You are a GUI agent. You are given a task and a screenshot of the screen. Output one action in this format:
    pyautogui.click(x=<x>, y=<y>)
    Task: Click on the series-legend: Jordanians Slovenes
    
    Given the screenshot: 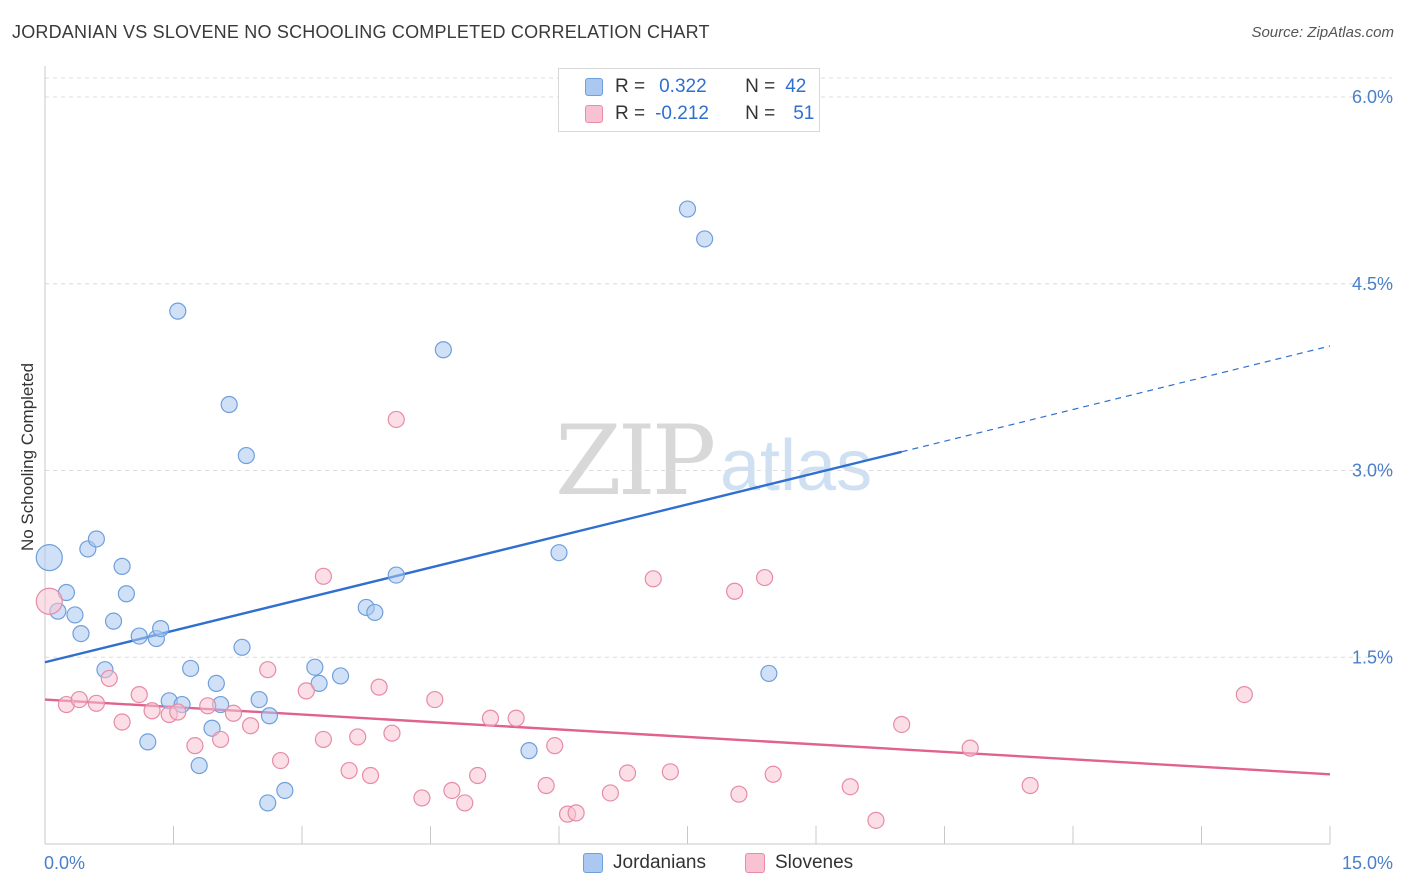 What is the action you would take?
    pyautogui.click(x=703, y=865)
    